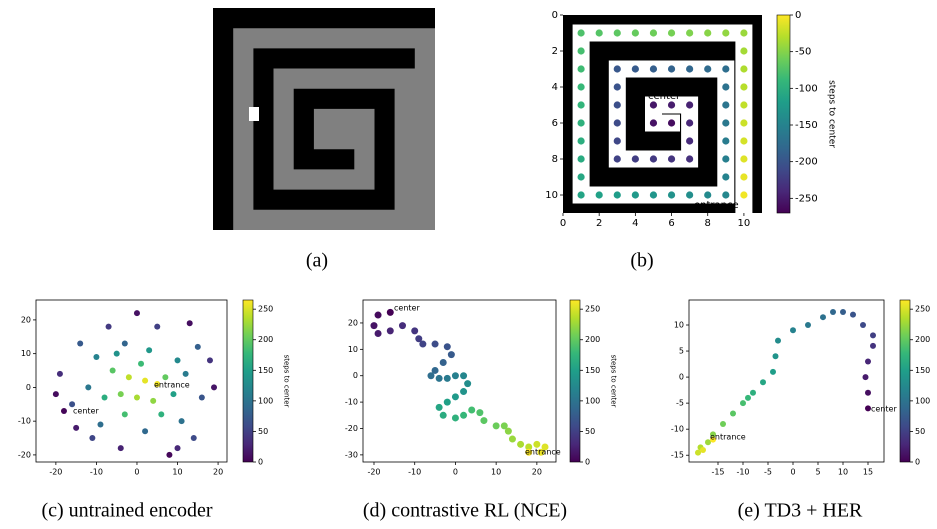 This screenshot has width=937, height=529. I want to click on y-tick-label: 20, so click(26, 319).